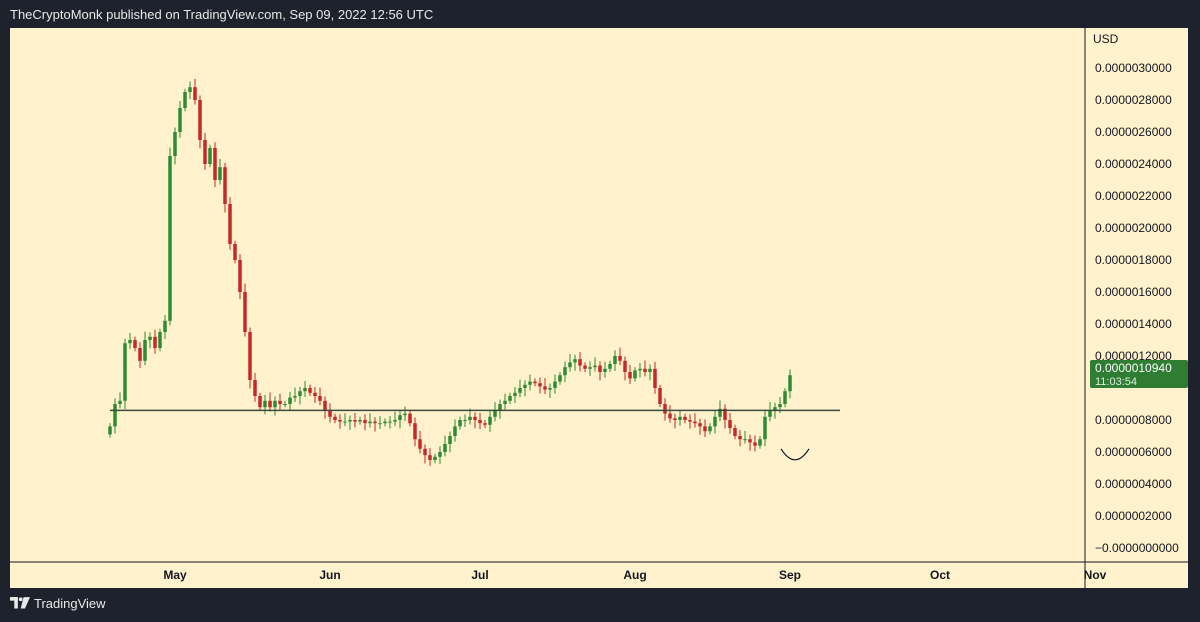  Describe the element at coordinates (1133, 100) in the screenshot. I see `y-tick-label: 0.0000028000` at that location.